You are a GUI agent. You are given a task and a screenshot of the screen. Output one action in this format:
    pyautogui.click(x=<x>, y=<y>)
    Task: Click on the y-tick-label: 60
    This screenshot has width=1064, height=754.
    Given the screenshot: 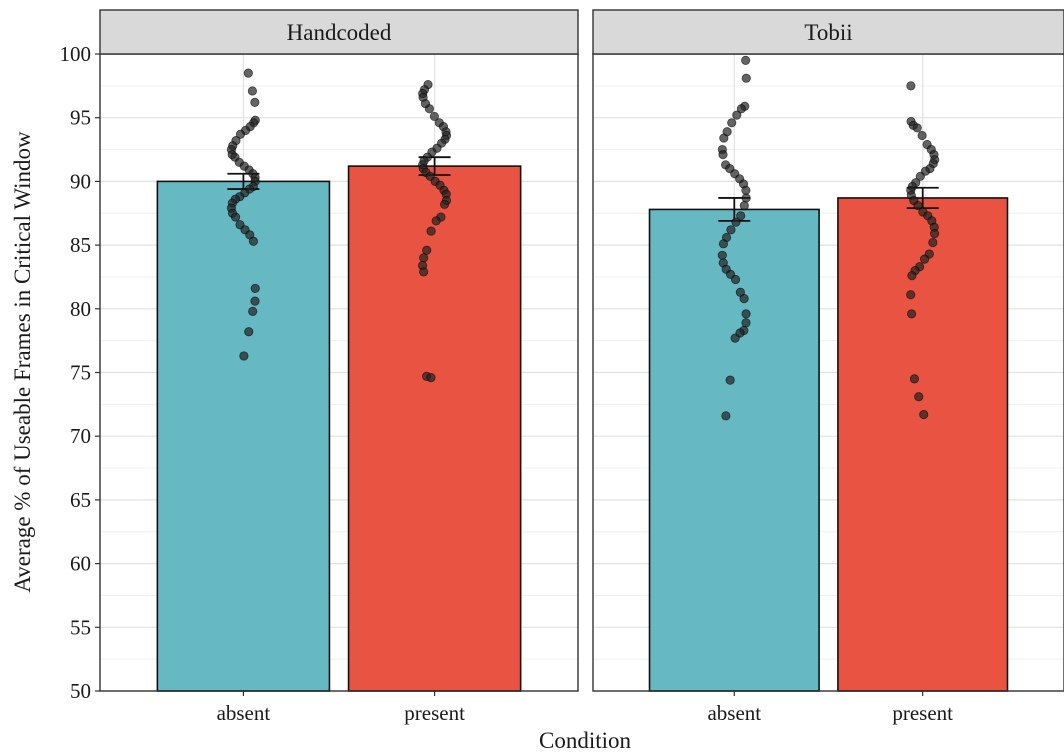 What is the action you would take?
    pyautogui.click(x=80, y=564)
    